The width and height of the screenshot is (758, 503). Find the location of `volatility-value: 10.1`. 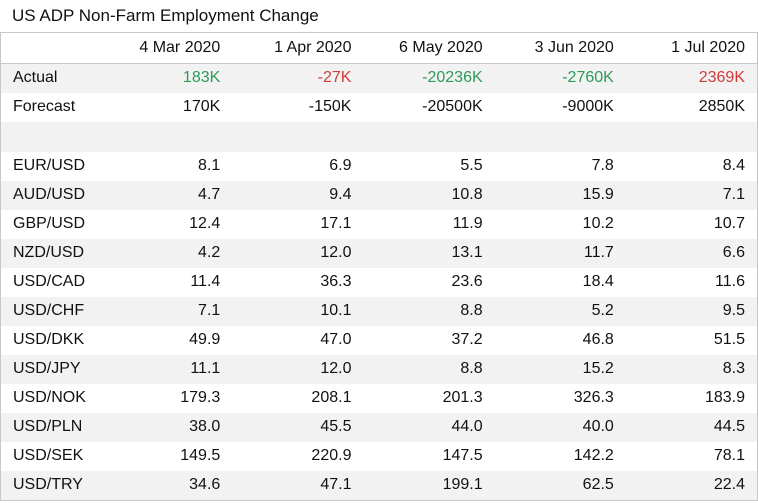

volatility-value: 10.1 is located at coordinates (298, 311).